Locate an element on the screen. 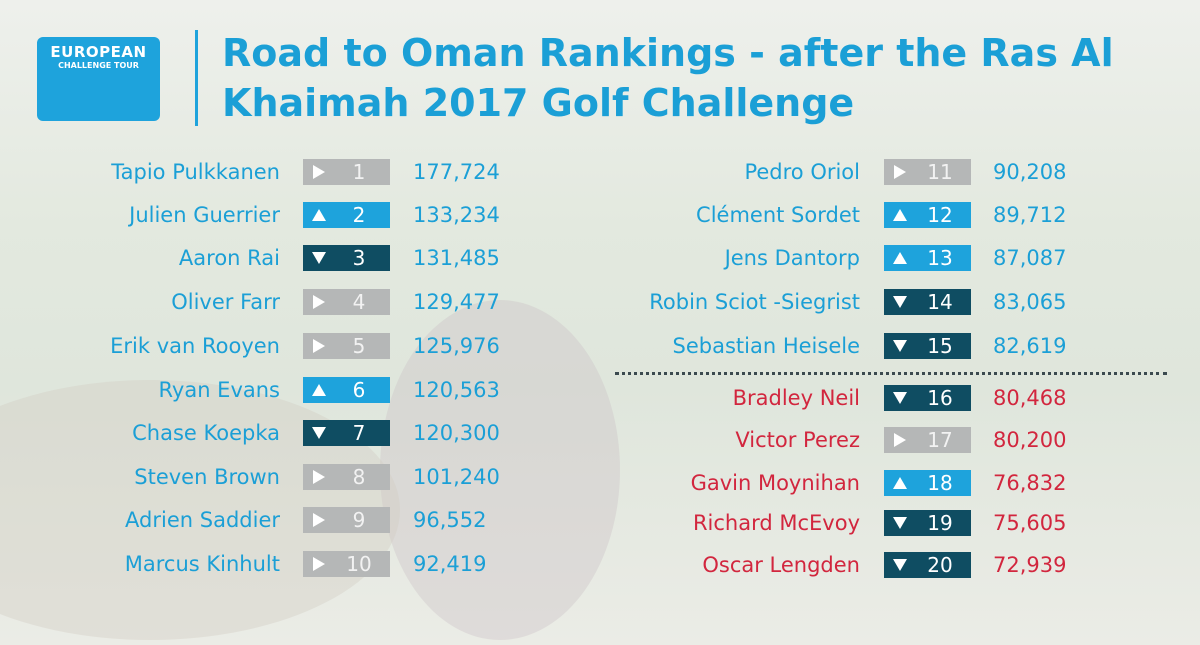 The image size is (1200, 645). points: 75,605 is located at coordinates (1030, 523).